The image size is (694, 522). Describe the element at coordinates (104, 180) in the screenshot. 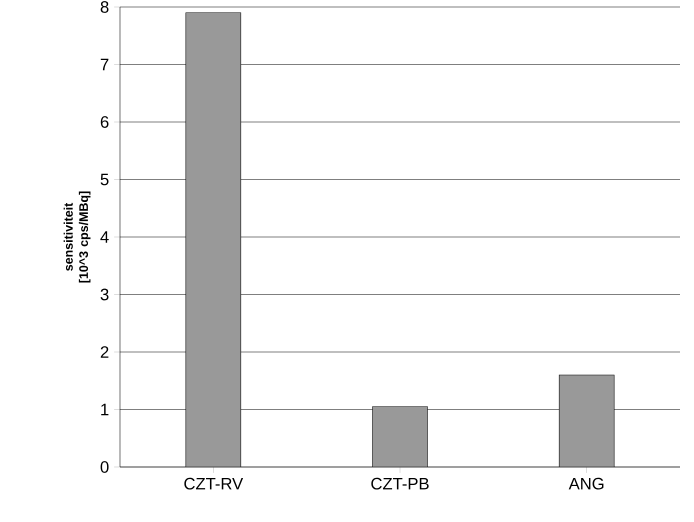

I see `y-tick-label: 5` at that location.